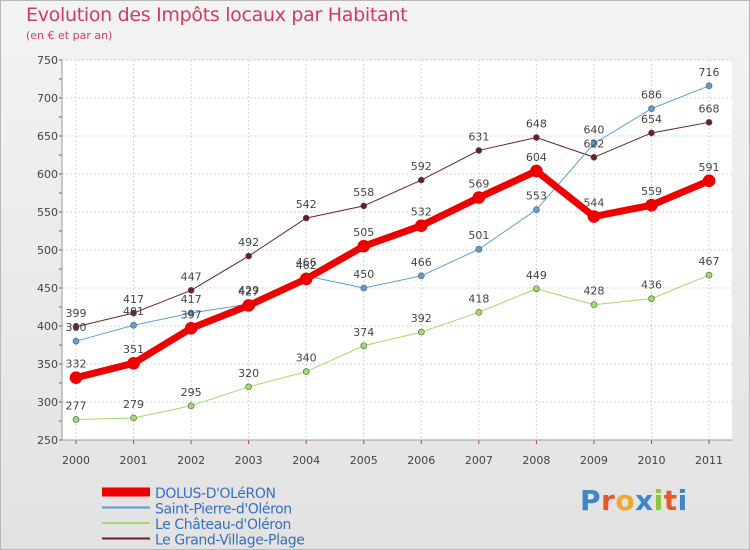 This screenshot has width=750, height=550. What do you see at coordinates (478, 136) in the screenshot?
I see `data-label: 631` at bounding box center [478, 136].